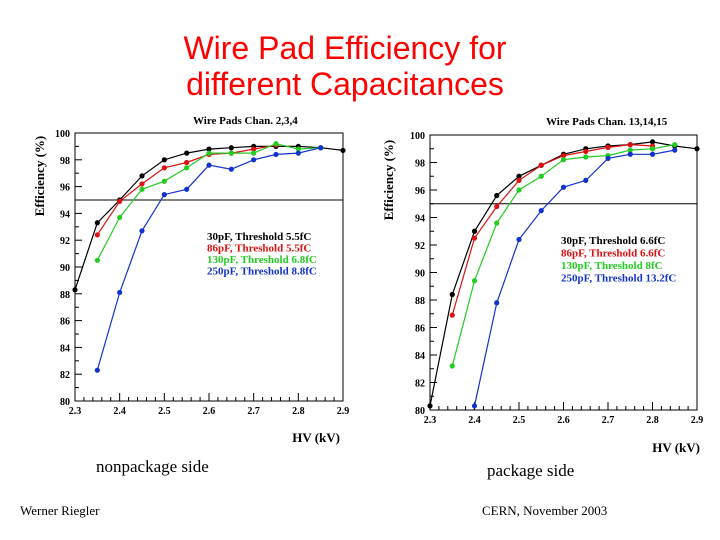  Describe the element at coordinates (417, 136) in the screenshot. I see `y-tick-label: 100` at that location.